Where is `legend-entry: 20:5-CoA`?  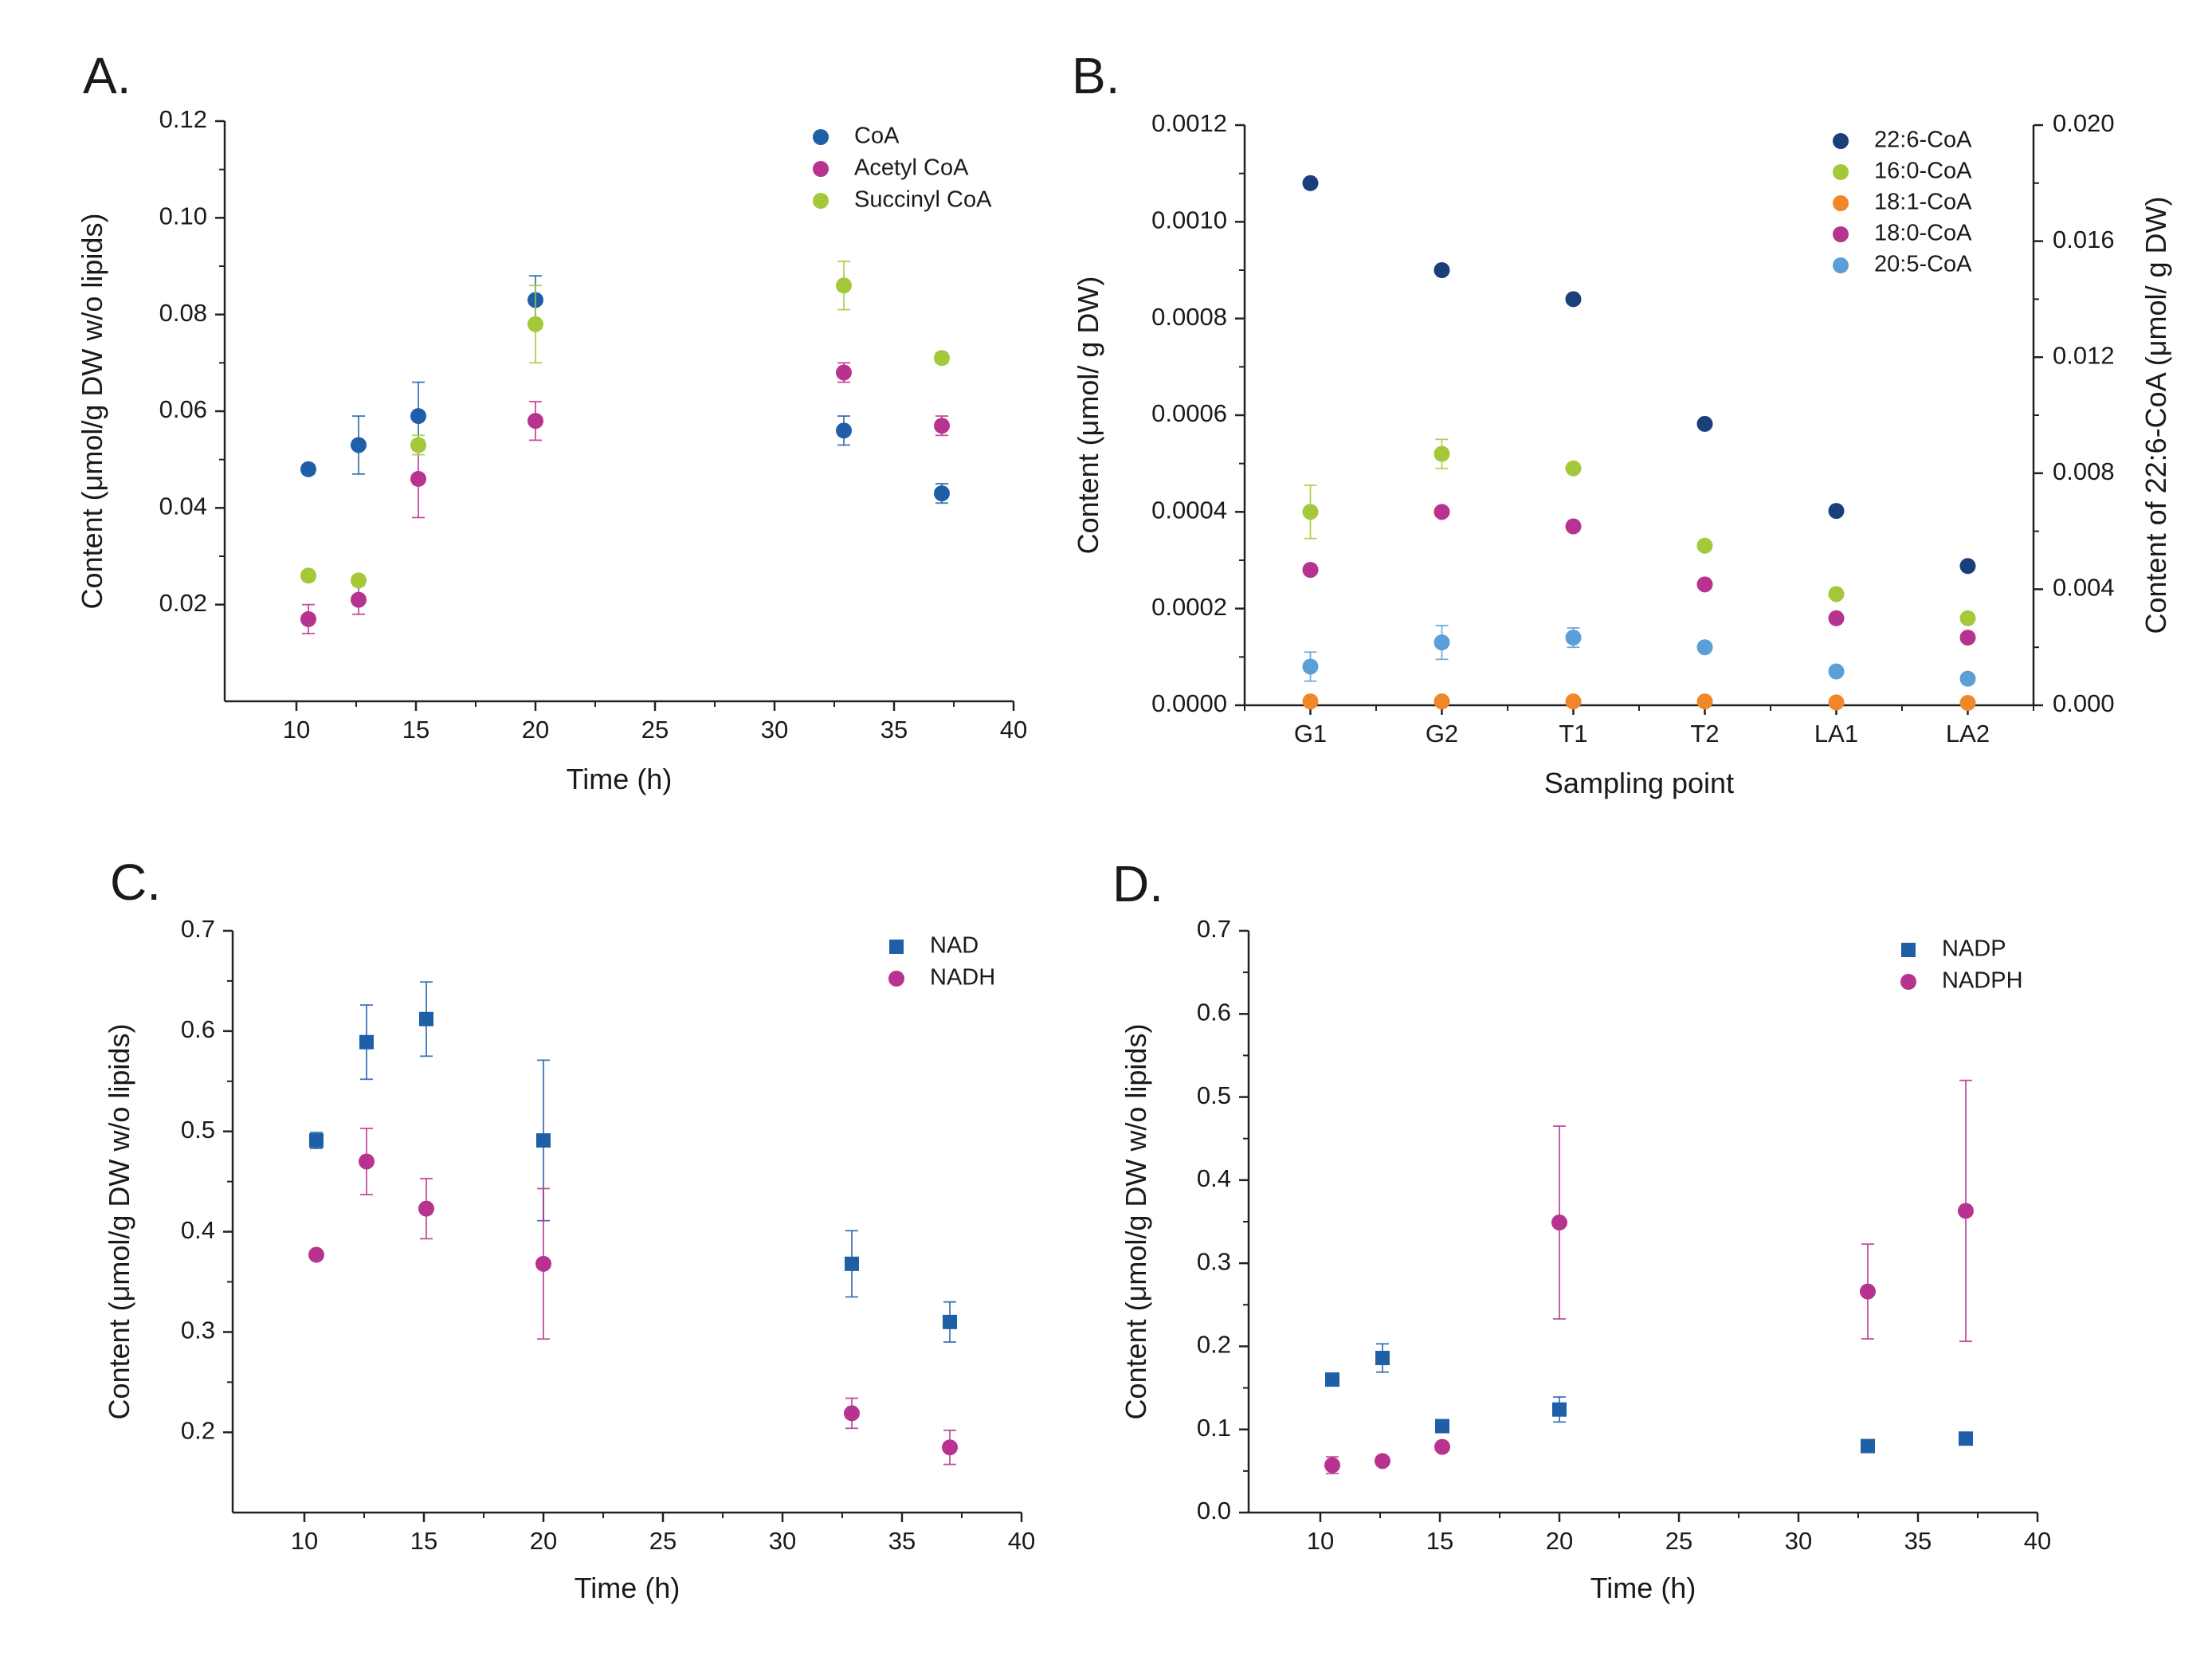 legend-entry: 20:5-CoA is located at coordinates (1903, 264).